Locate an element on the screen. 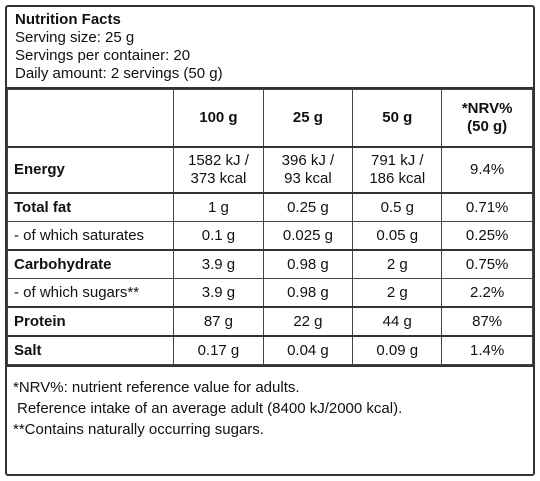 Image resolution: width=540 pixels, height=481 pixels. cell-line: 0.5 g is located at coordinates (397, 207).